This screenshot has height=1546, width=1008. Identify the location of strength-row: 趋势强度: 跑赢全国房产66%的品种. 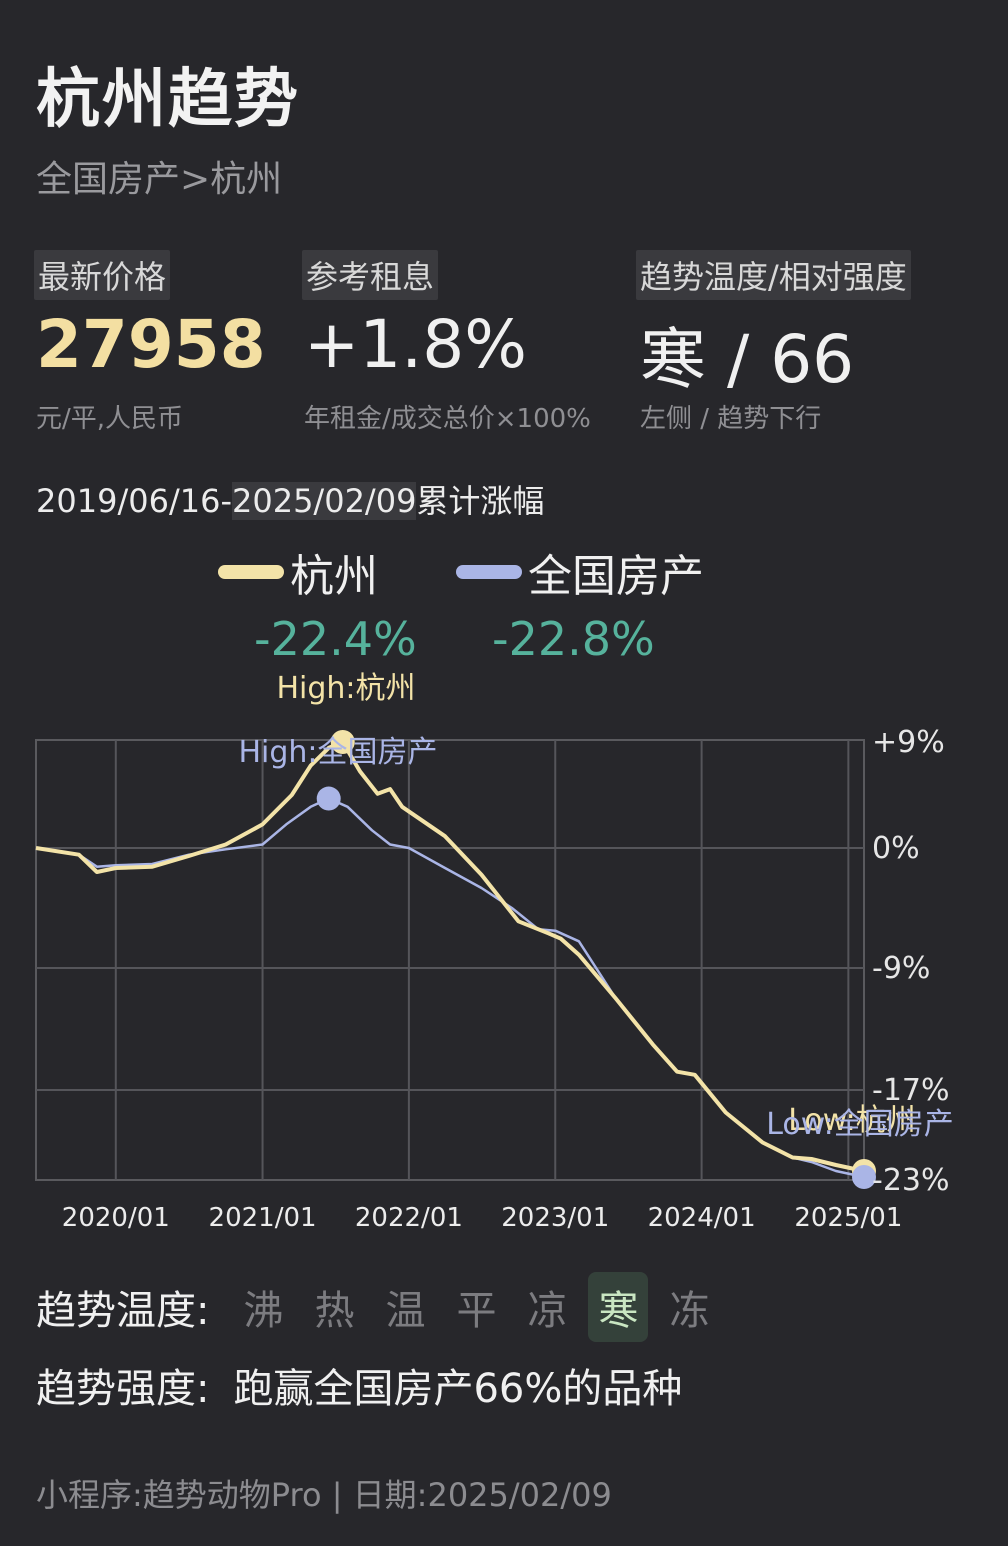
(359, 1385).